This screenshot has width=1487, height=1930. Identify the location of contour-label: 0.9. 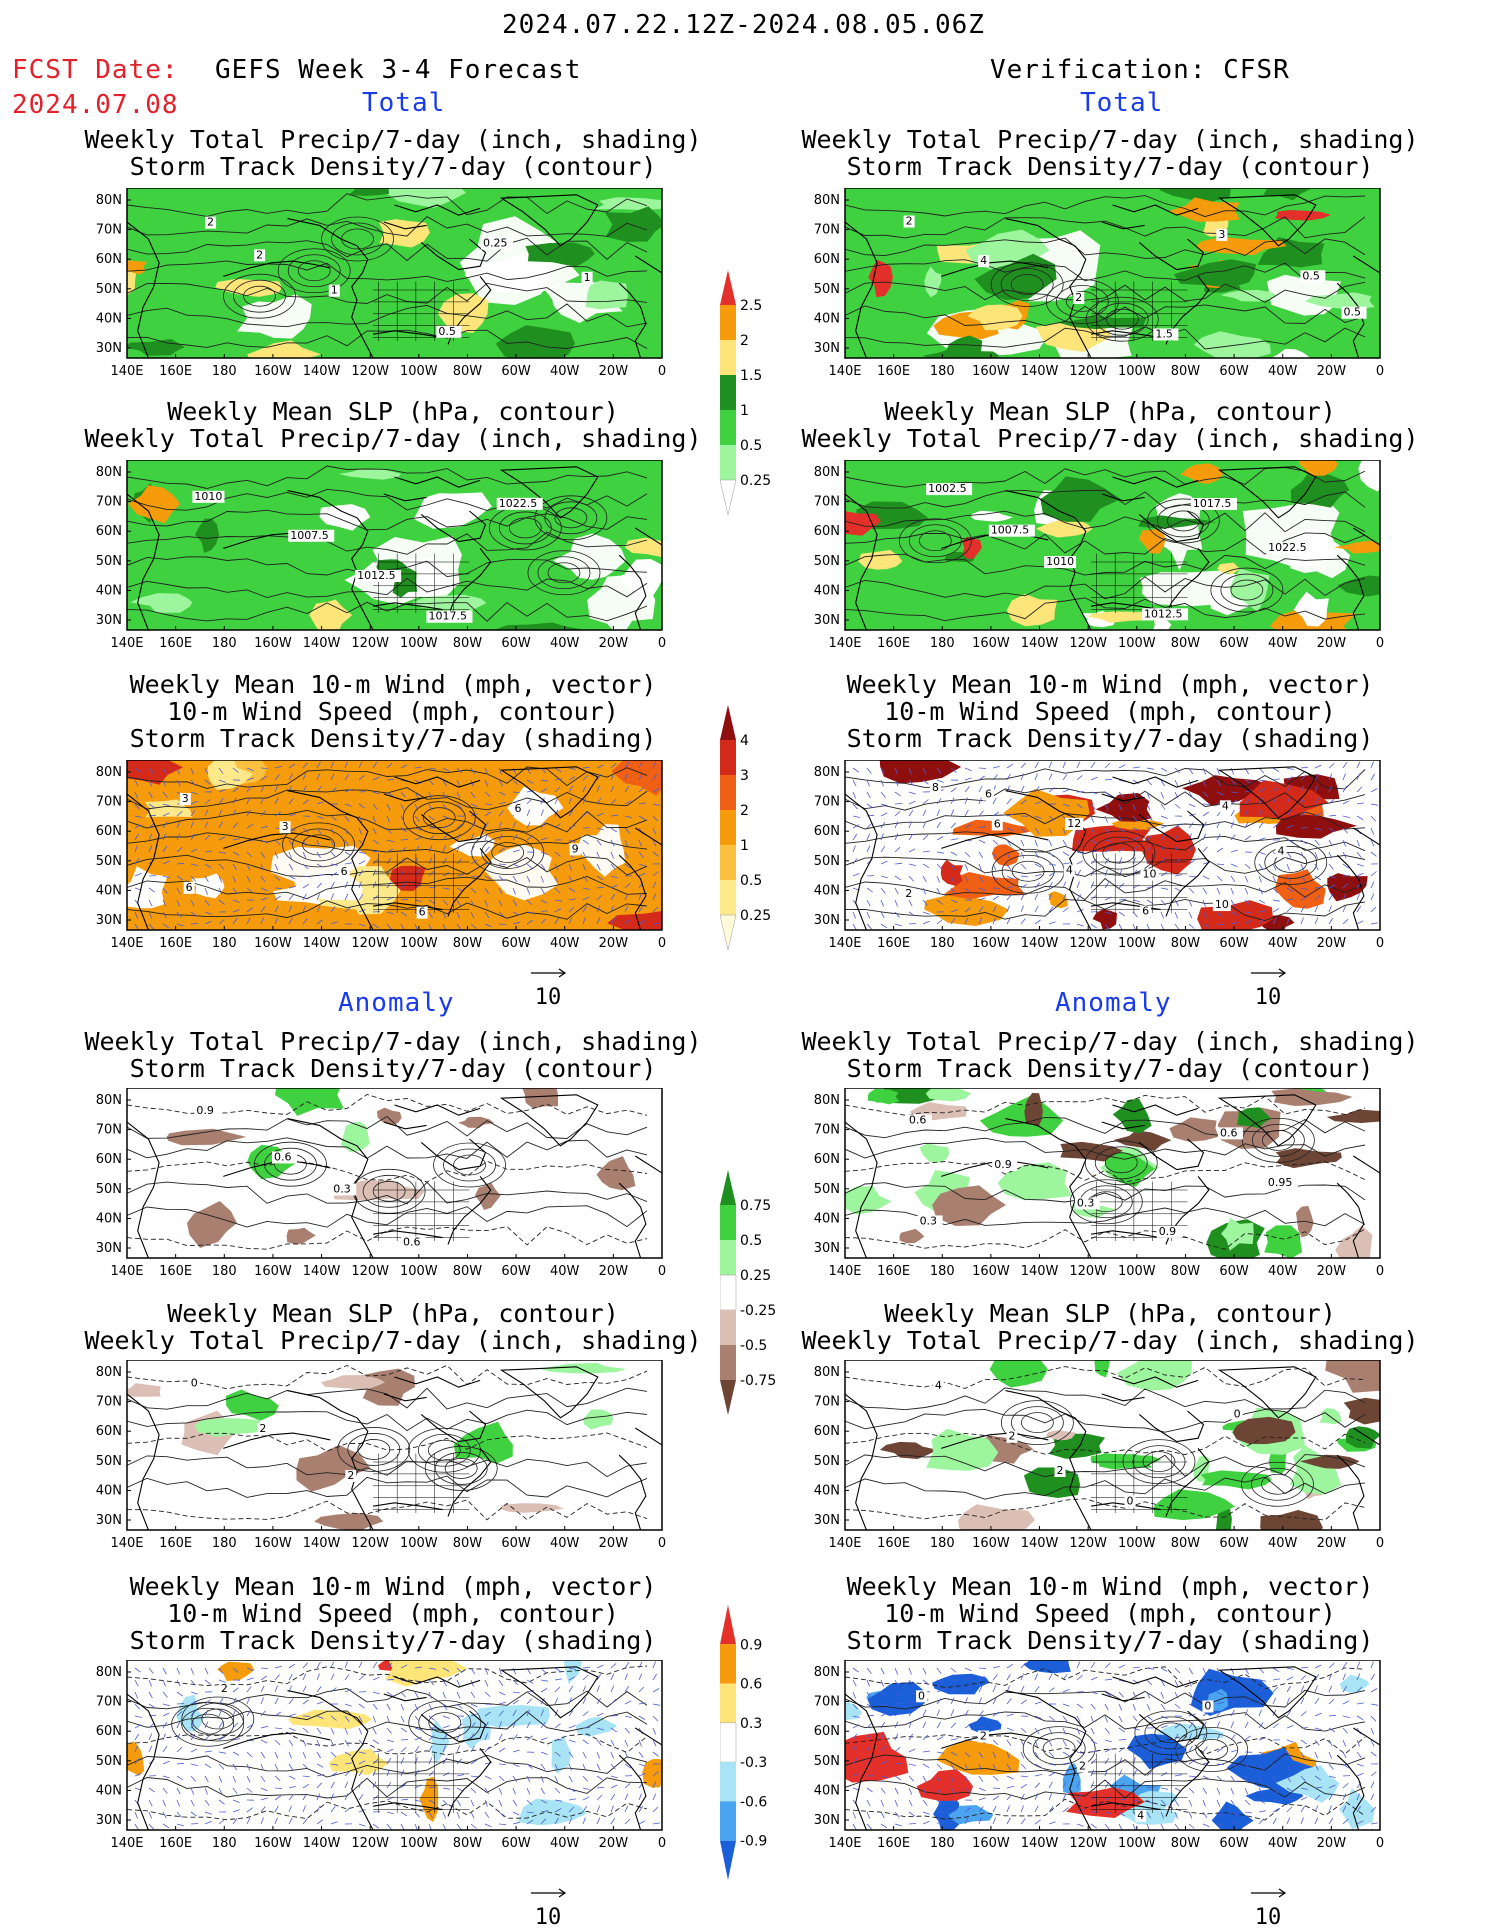
(205, 1110).